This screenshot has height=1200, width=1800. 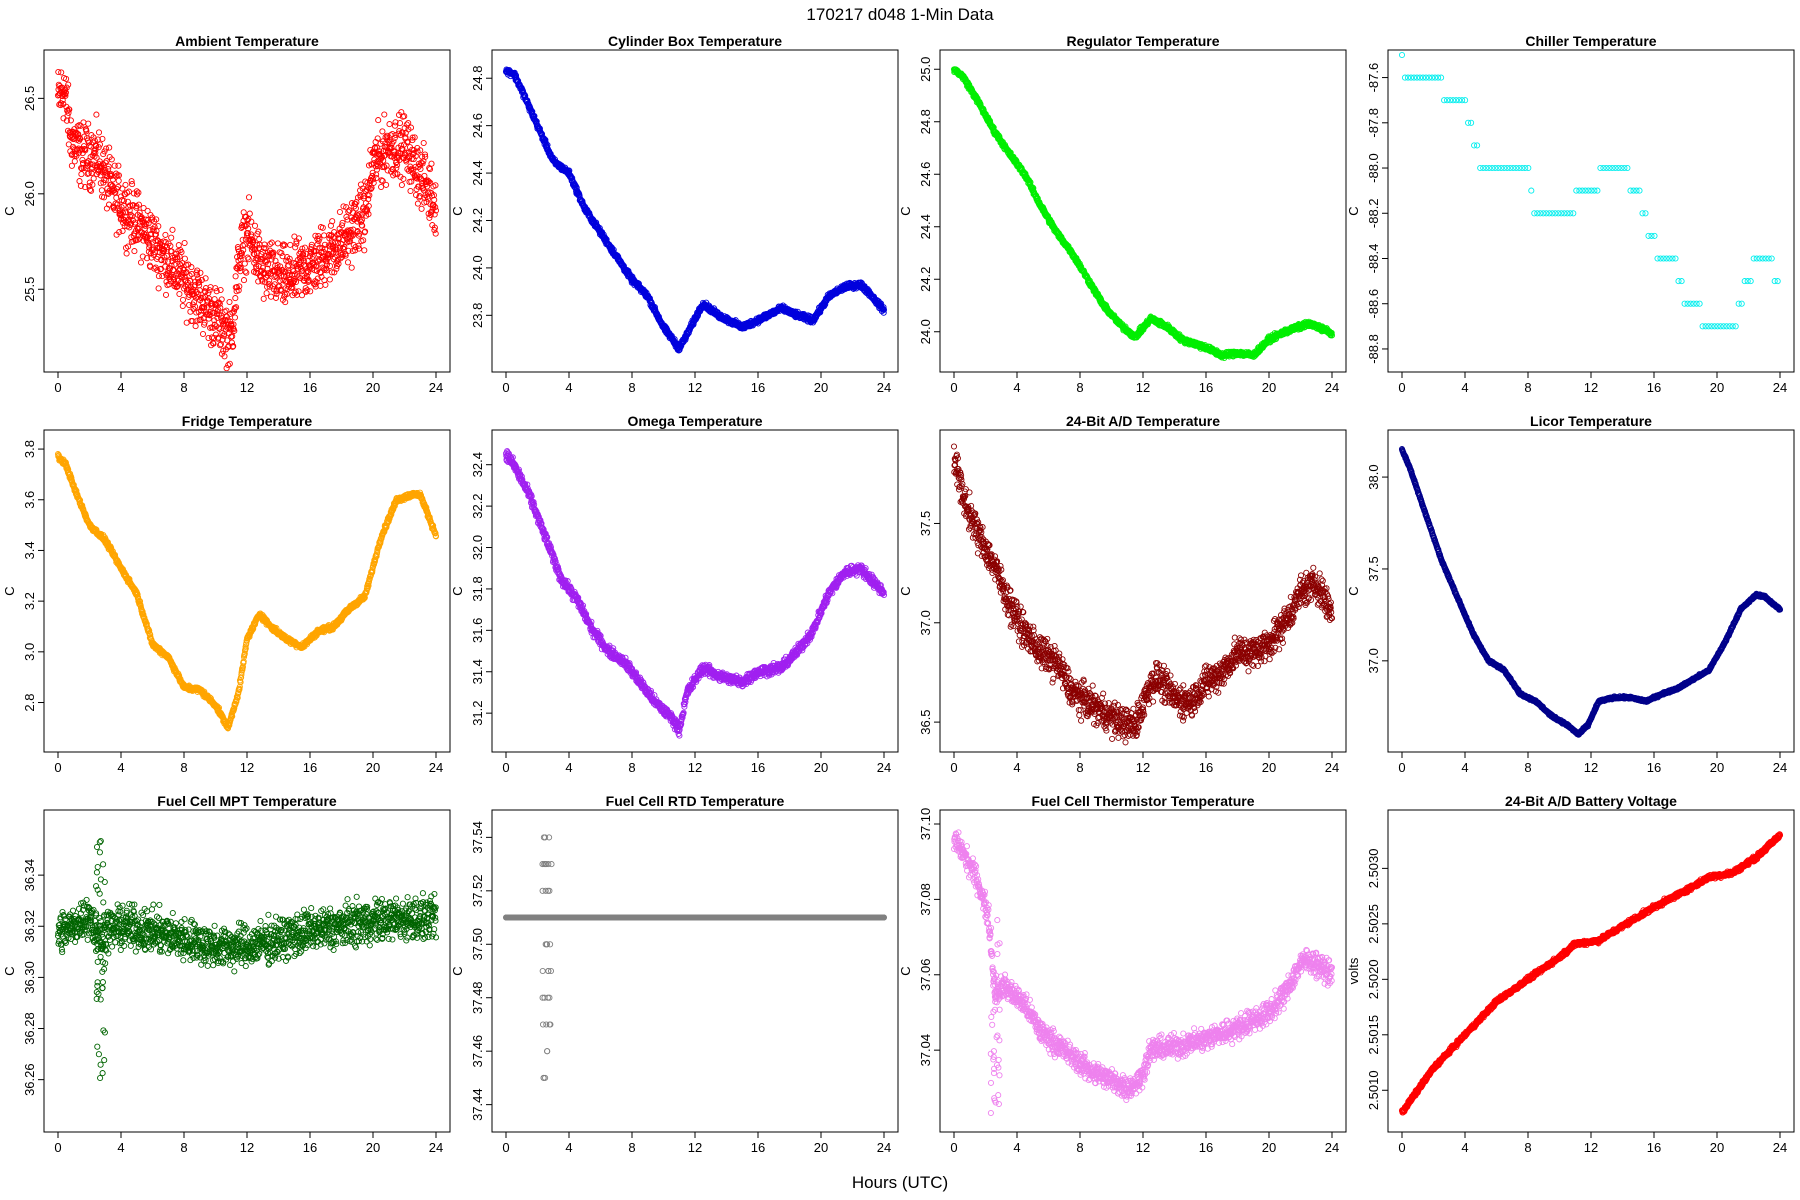 I want to click on x-tick-label: 20, so click(x=1717, y=387).